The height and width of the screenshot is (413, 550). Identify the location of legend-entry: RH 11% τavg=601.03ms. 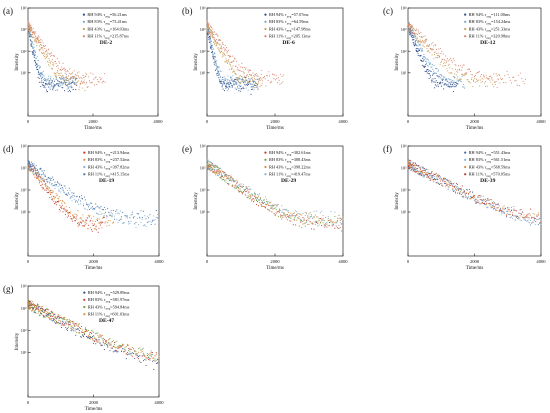
(109, 315).